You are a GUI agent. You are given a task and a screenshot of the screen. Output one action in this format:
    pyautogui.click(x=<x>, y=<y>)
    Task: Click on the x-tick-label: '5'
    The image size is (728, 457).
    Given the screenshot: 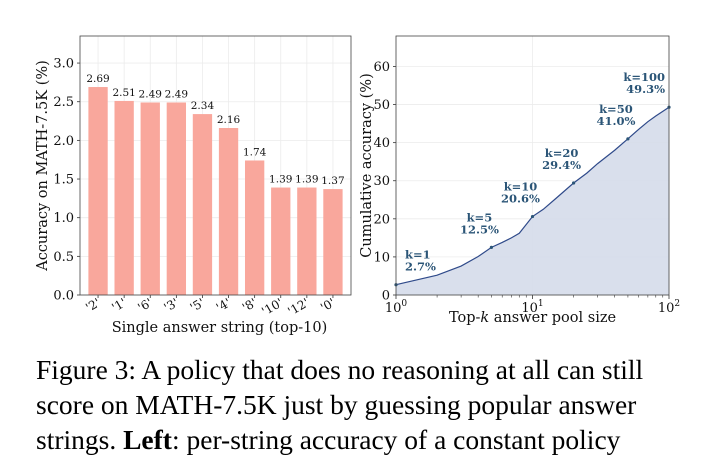 What is the action you would take?
    pyautogui.click(x=197, y=304)
    